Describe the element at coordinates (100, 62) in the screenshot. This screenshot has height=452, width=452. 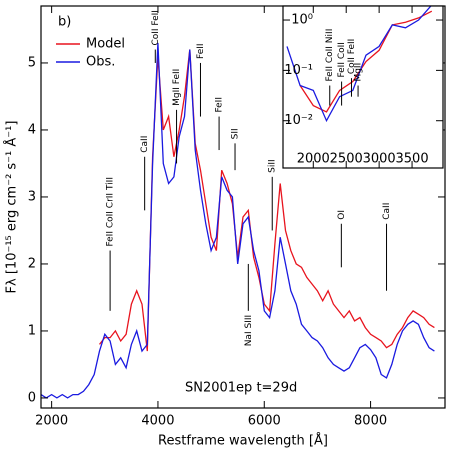
I see `legend-label: Obs.` at that location.